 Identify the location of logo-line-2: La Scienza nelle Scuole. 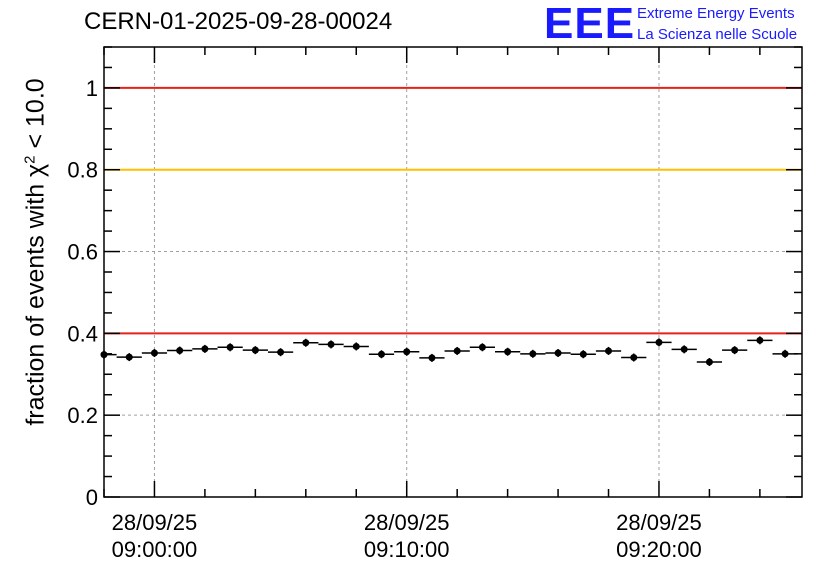
(717, 34).